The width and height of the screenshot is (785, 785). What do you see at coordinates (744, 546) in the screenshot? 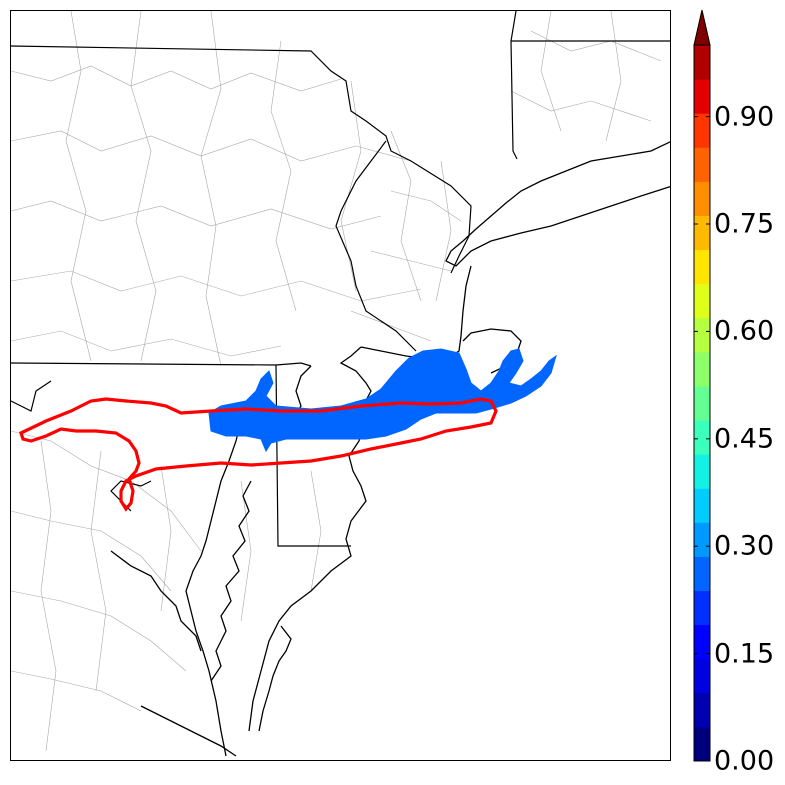
I see `colorbar-tick-label: 0.30` at bounding box center [744, 546].